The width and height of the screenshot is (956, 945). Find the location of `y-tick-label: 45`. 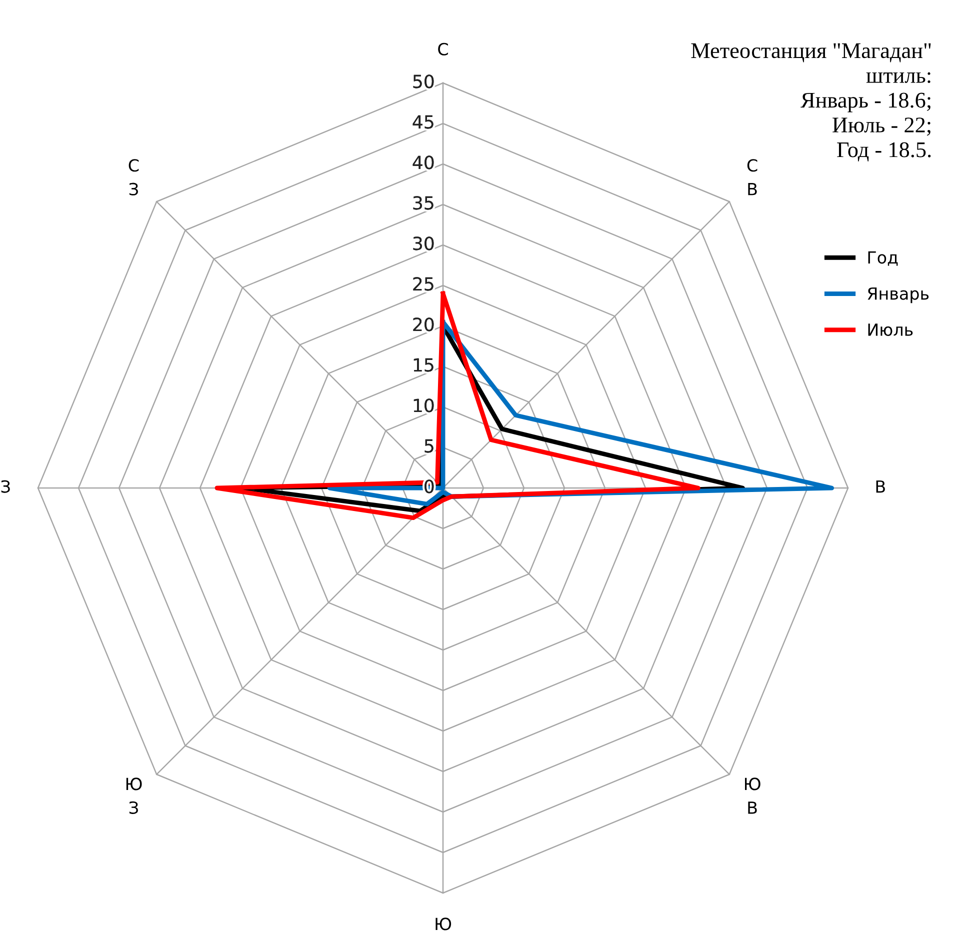

y-tick-label: 45 is located at coordinates (423, 122).